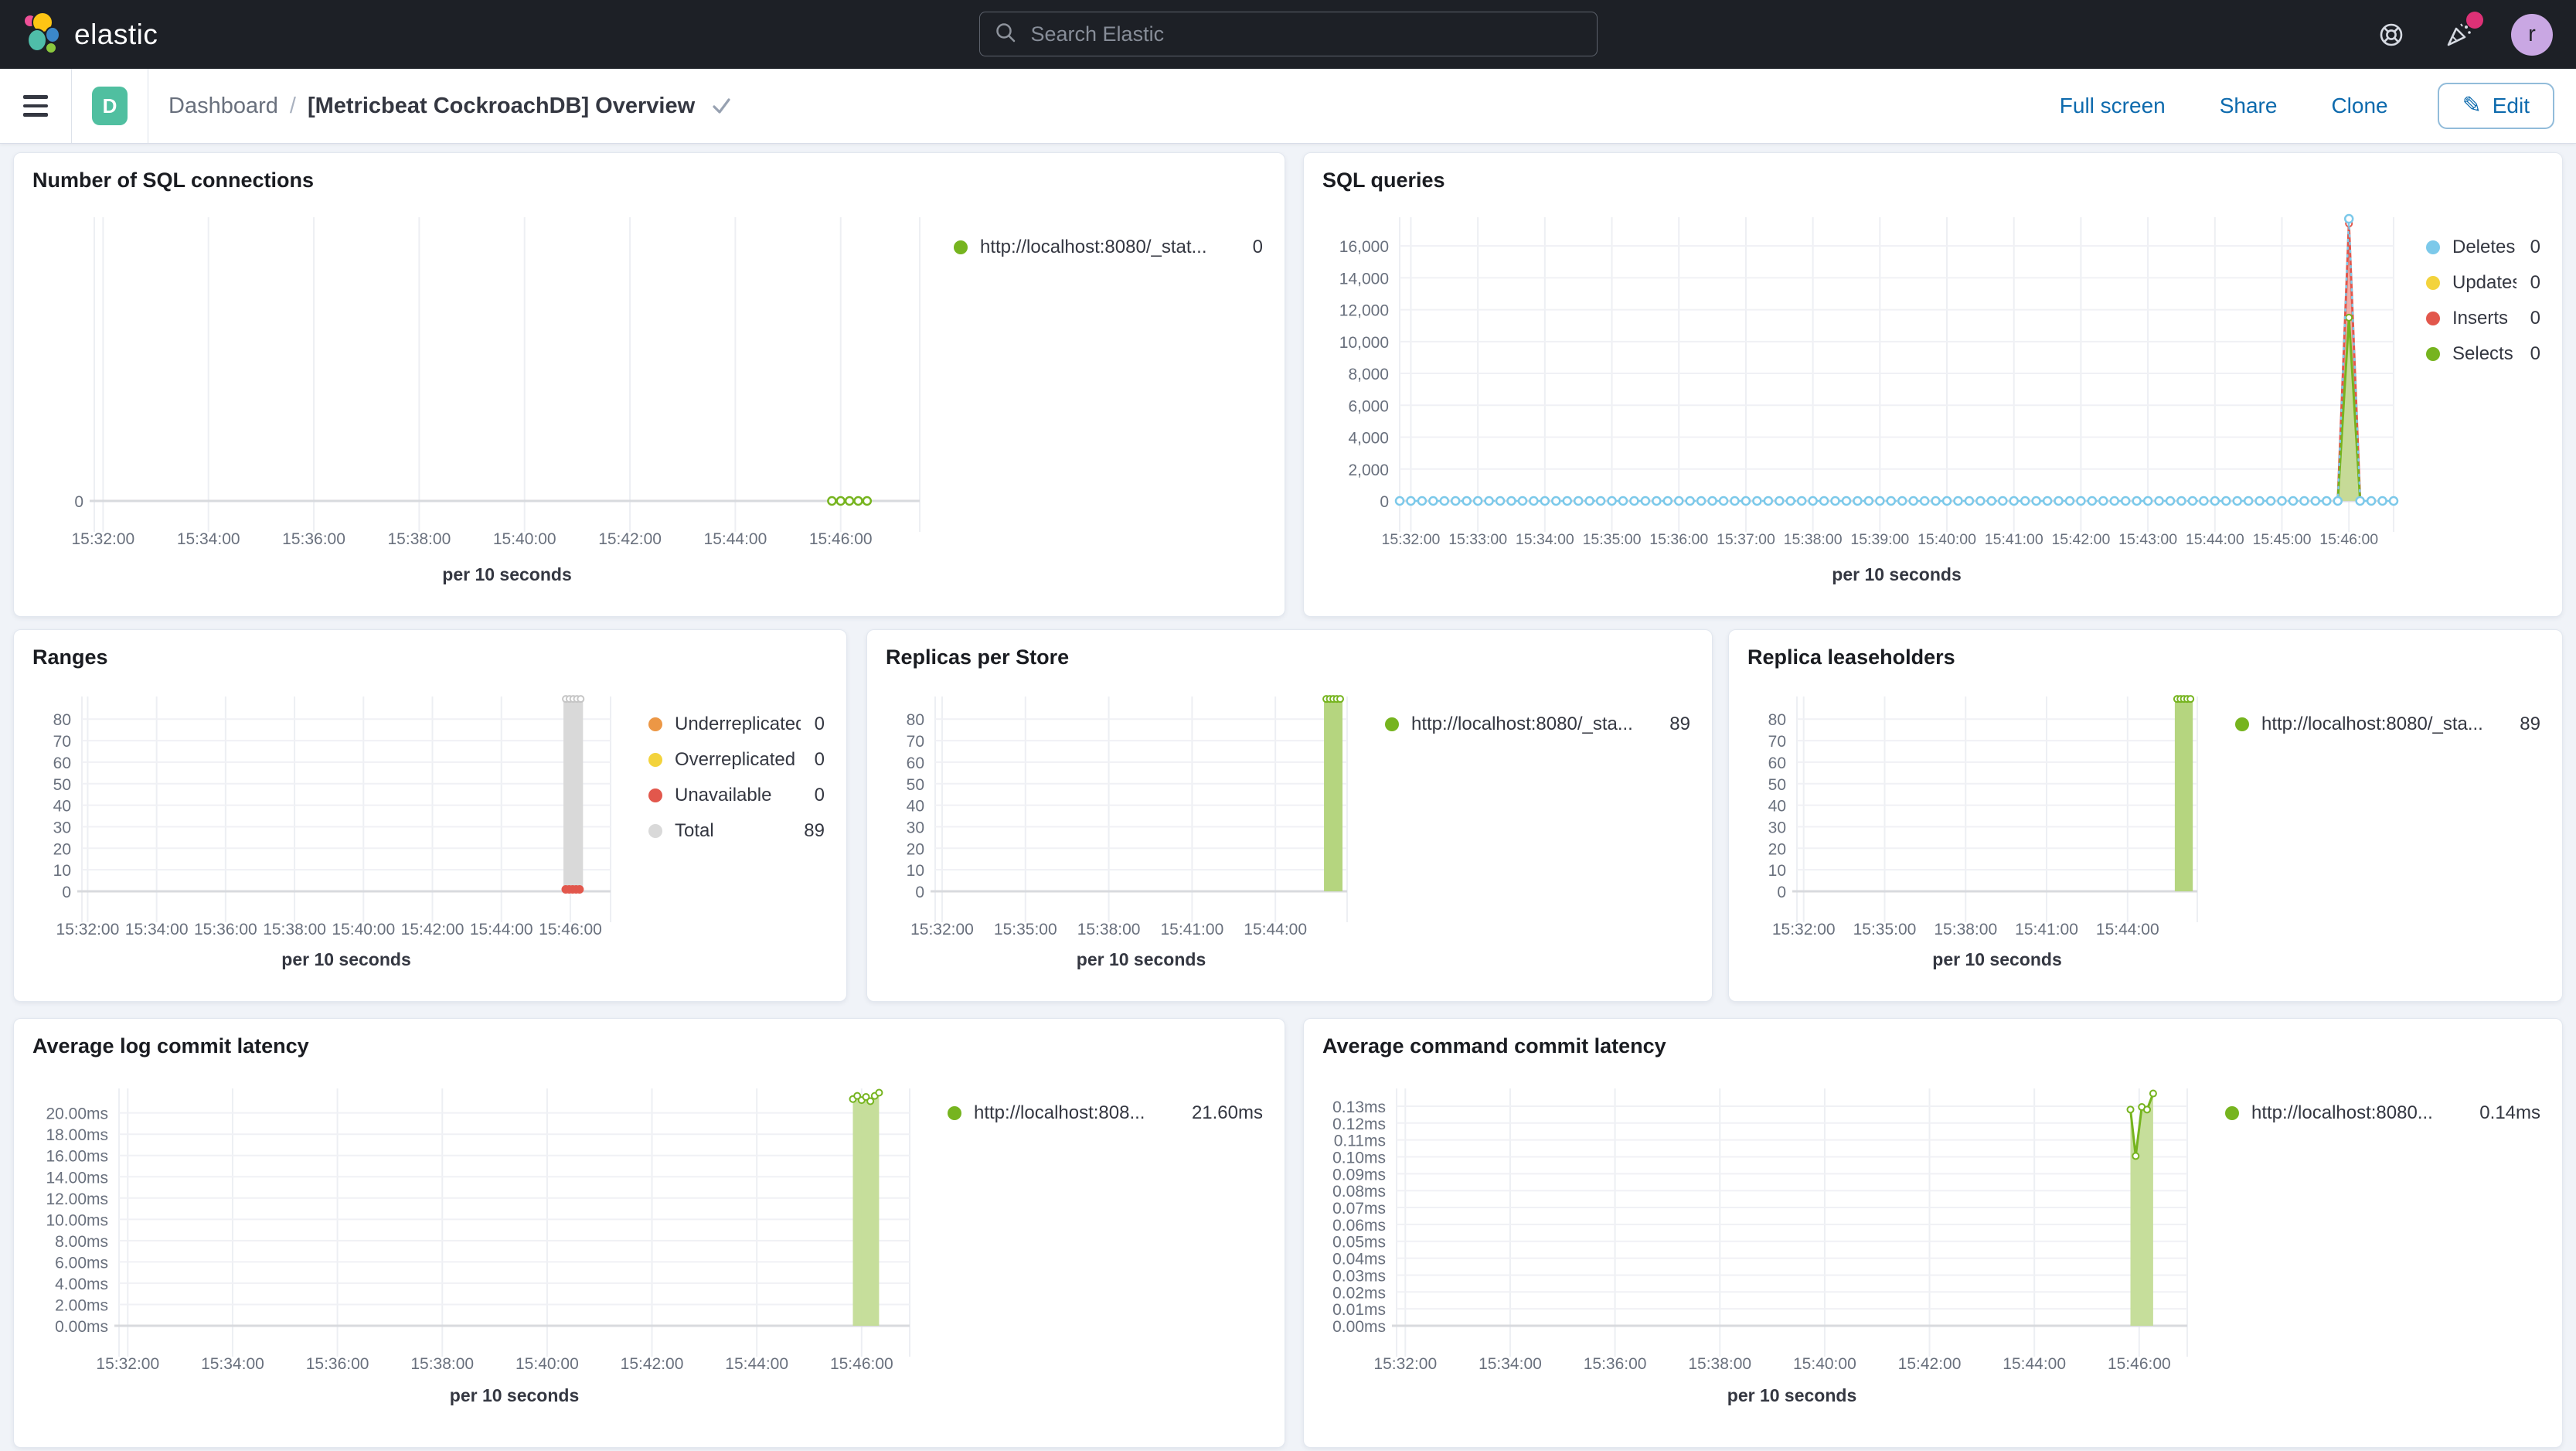 Image resolution: width=2576 pixels, height=1451 pixels. What do you see at coordinates (915, 828) in the screenshot?
I see `y-tick-label: 30` at bounding box center [915, 828].